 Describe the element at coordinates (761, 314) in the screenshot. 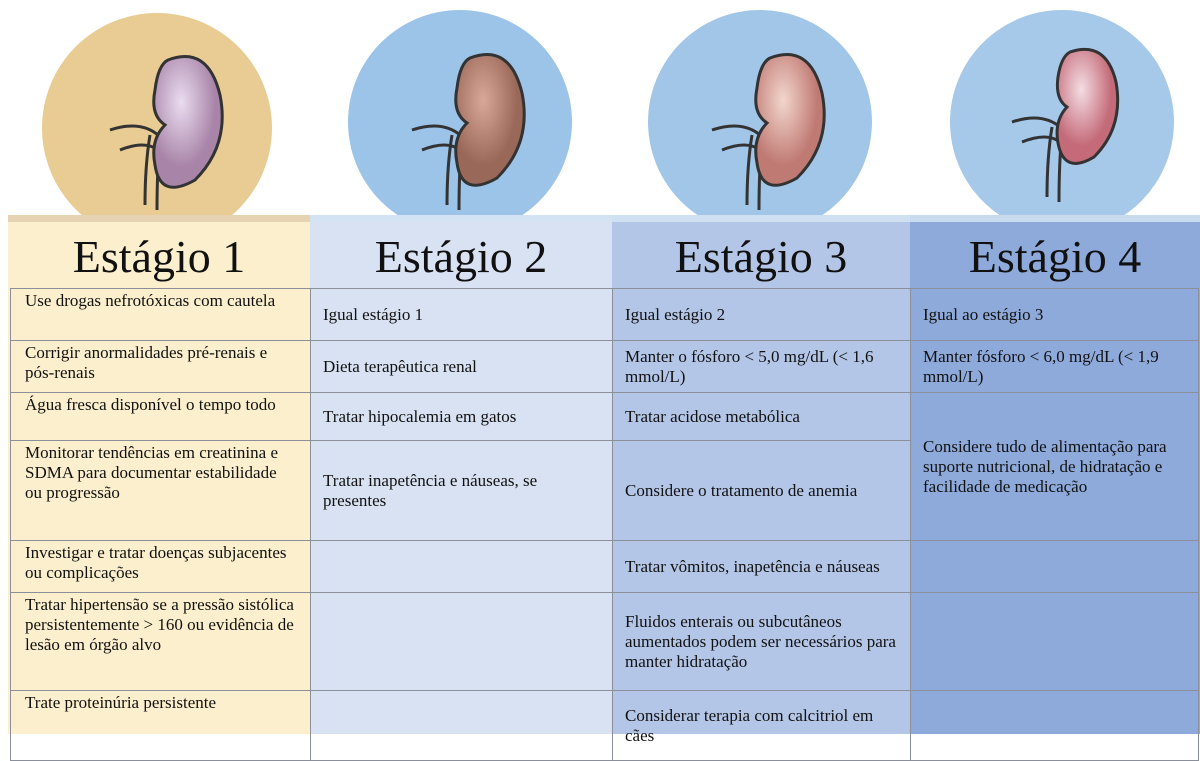

I see `table-cell: Igual estágio 2` at that location.